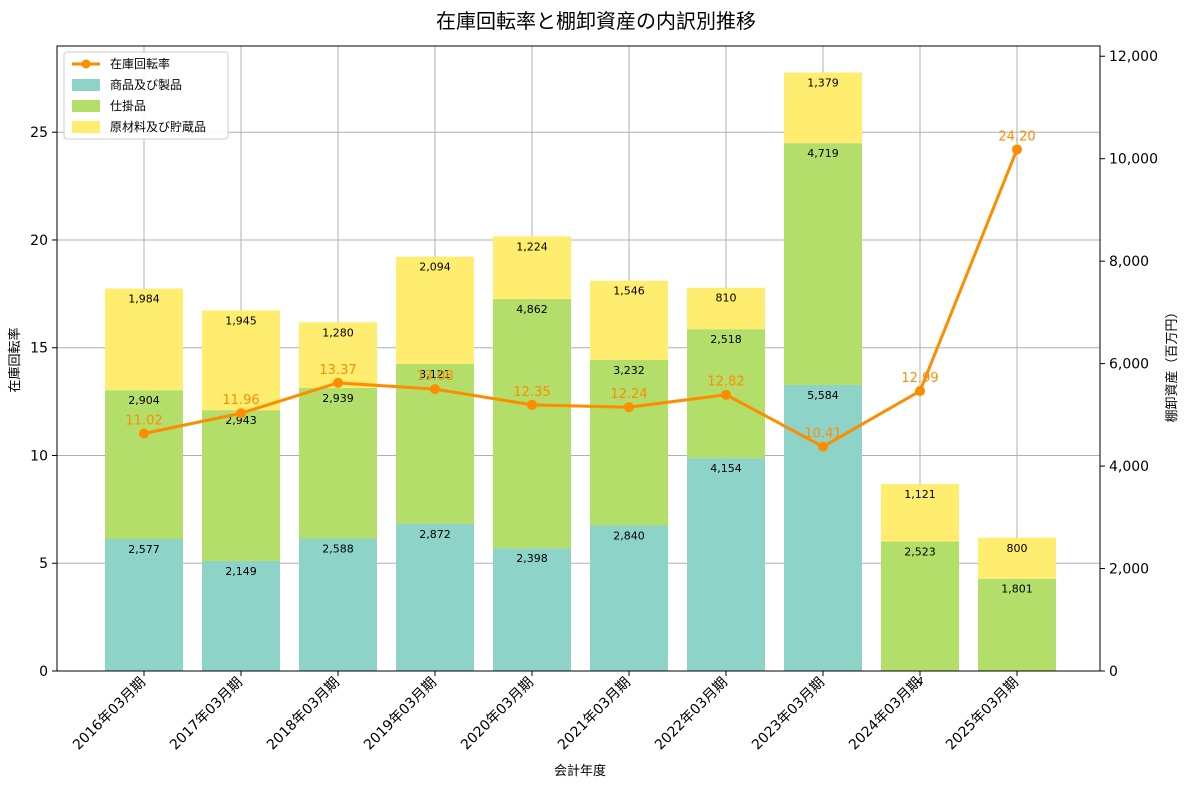 Image resolution: width=1189 pixels, height=789 pixels. What do you see at coordinates (532, 246) in the screenshot?
I see `bar-value-label: 1,224` at bounding box center [532, 246].